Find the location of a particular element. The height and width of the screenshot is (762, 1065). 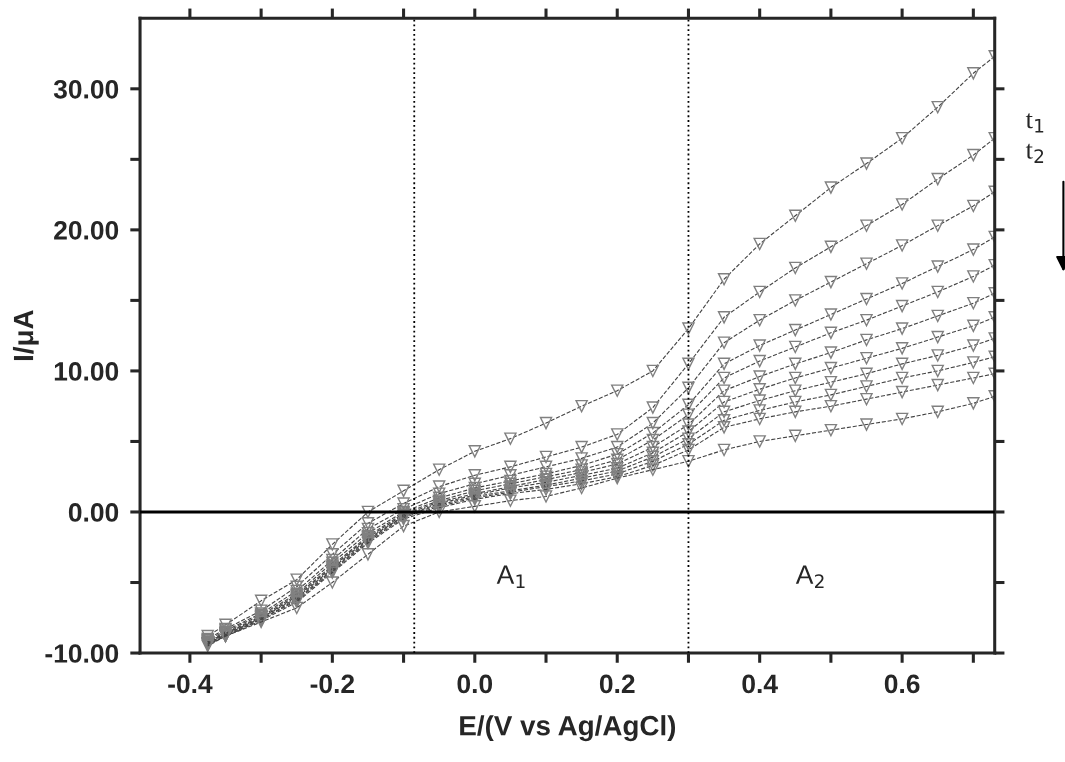

y-tick-label: -10.00 is located at coordinates (82, 653).